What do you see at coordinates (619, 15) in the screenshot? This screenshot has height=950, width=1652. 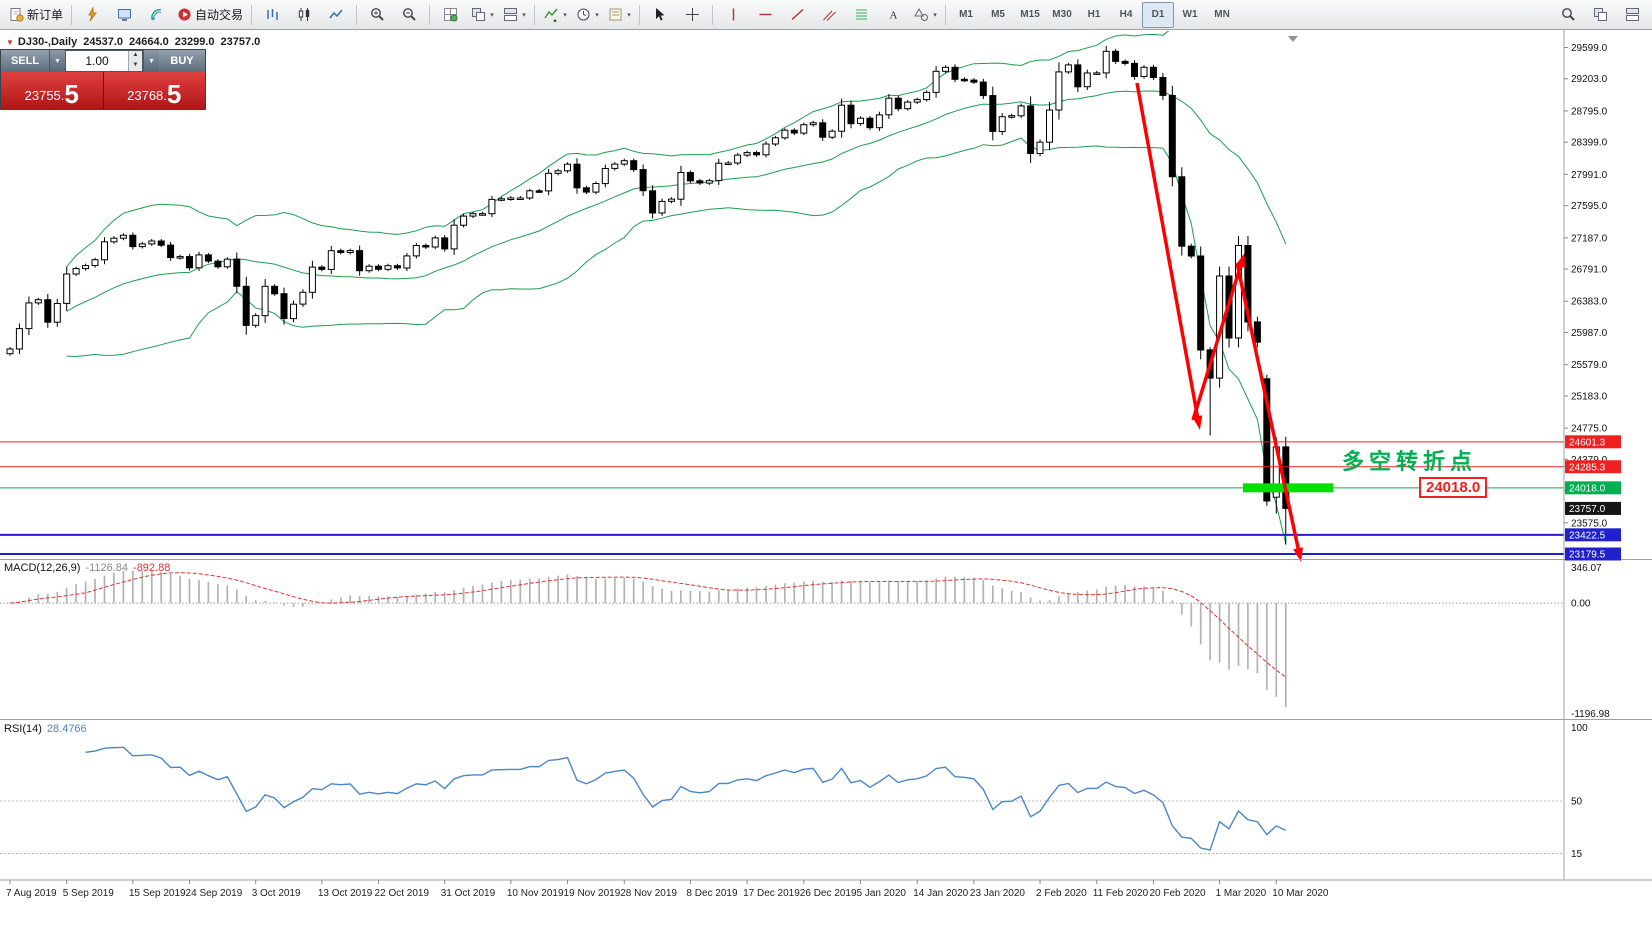 I see `templates-button: ▾` at bounding box center [619, 15].